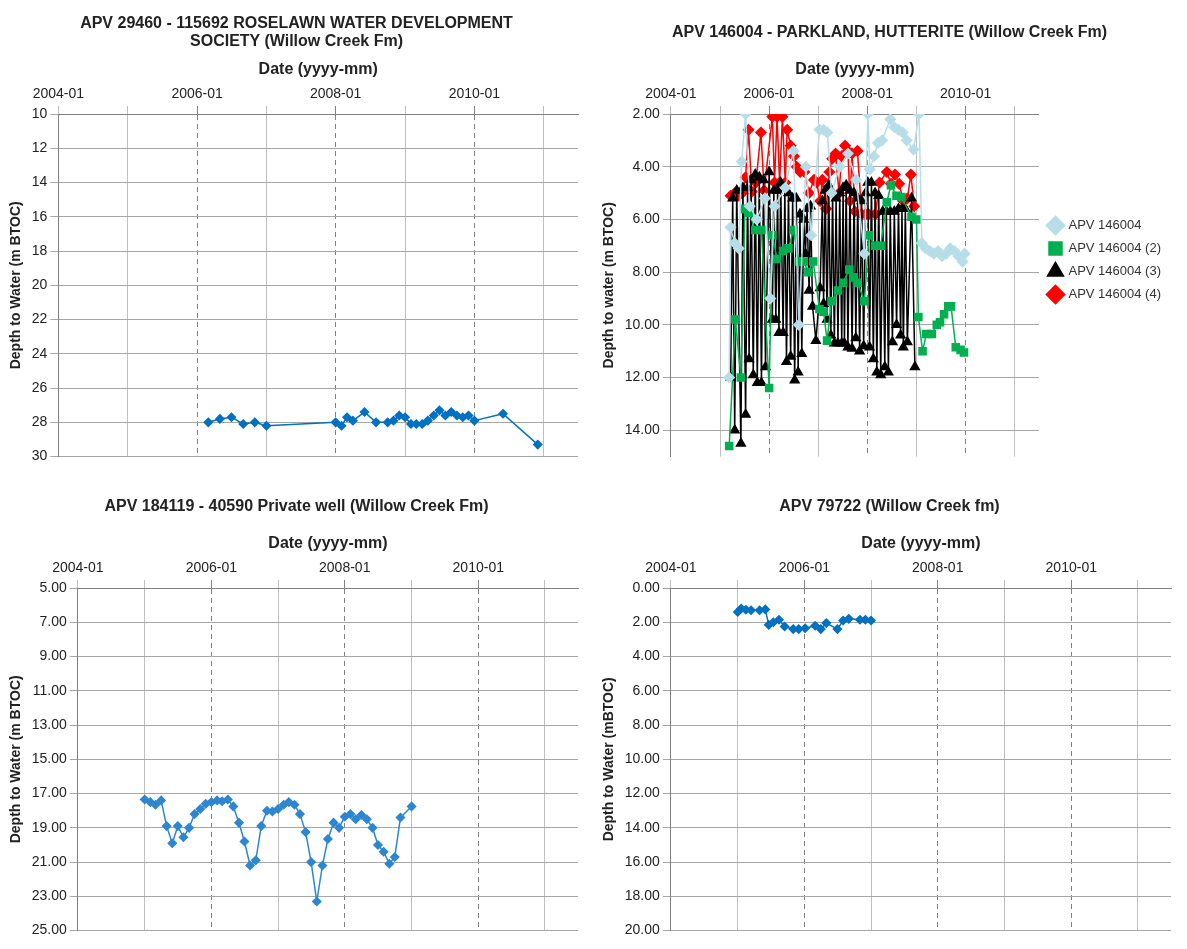 The image size is (1187, 949). What do you see at coordinates (49, 826) in the screenshot?
I see `y-tick-label: 19.00` at bounding box center [49, 826].